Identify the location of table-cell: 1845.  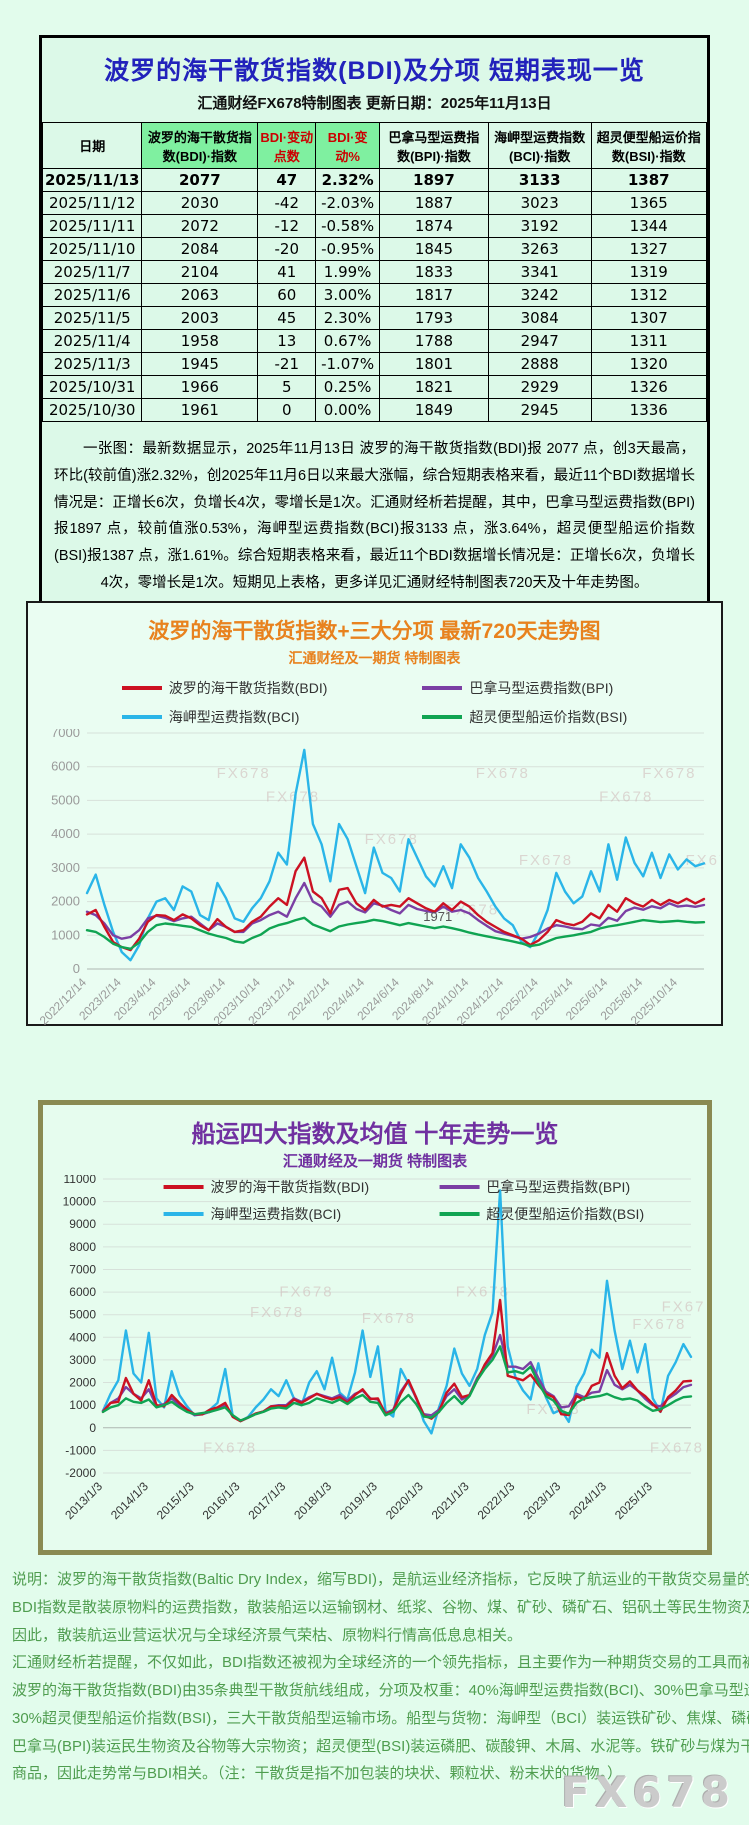
(433, 249).